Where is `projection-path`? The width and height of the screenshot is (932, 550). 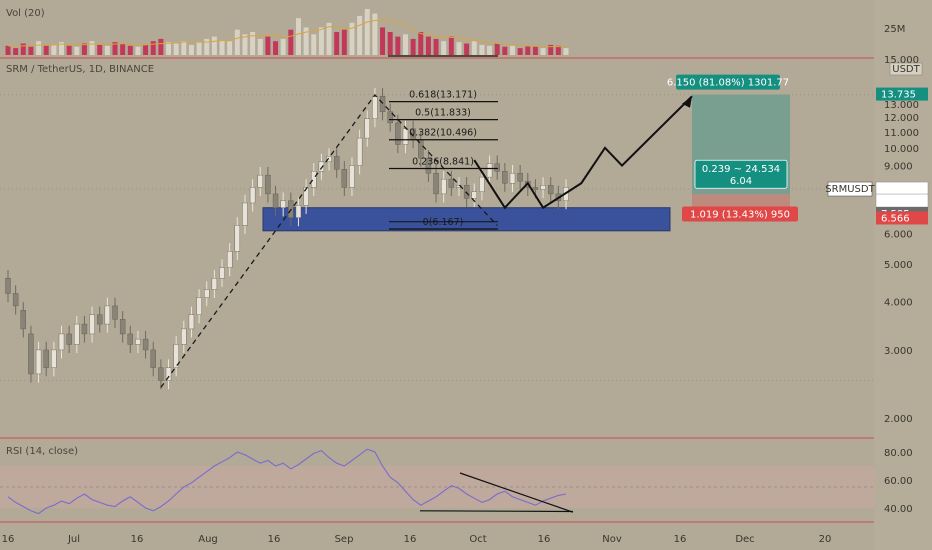
projection-path is located at coordinates (583, 152).